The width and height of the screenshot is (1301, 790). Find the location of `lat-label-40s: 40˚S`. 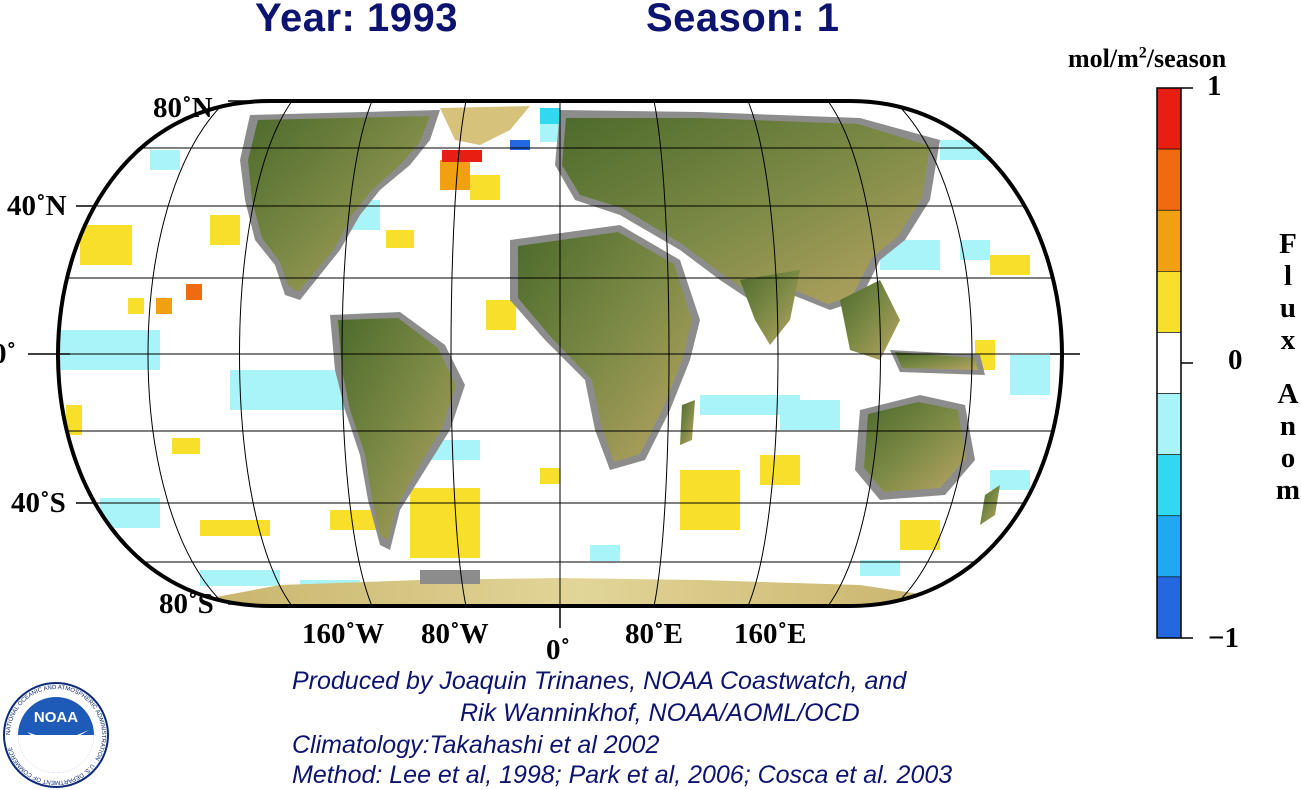

lat-label-40s: 40˚S is located at coordinates (38, 503).